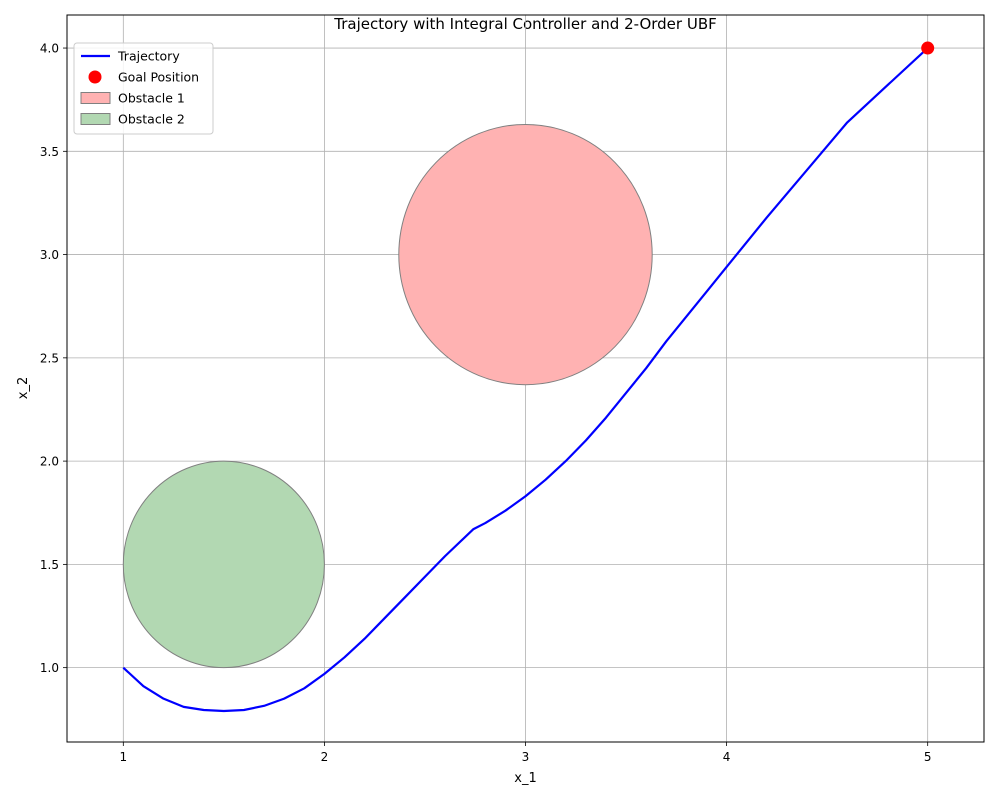  What do you see at coordinates (49, 49) in the screenshot?
I see `y-tick-label: 4.0` at bounding box center [49, 49].